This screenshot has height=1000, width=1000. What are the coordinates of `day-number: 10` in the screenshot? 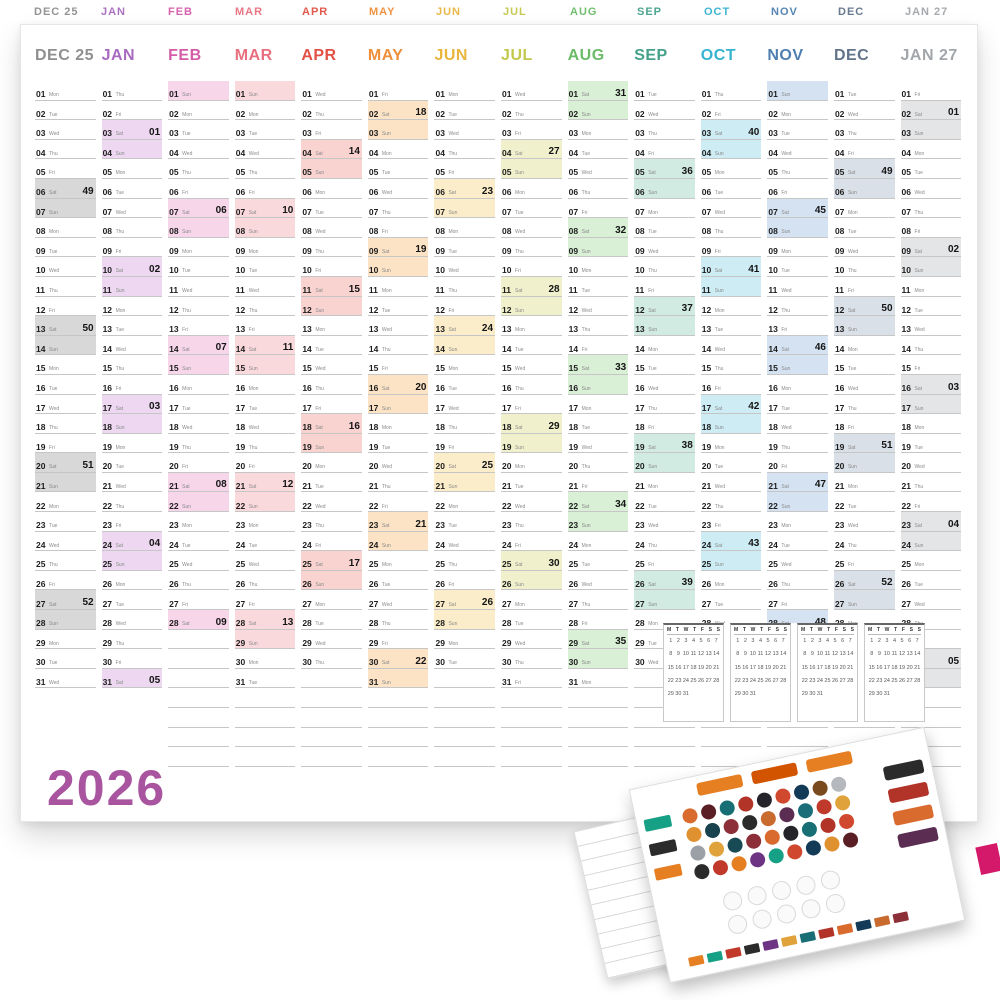 It's located at (373, 270).